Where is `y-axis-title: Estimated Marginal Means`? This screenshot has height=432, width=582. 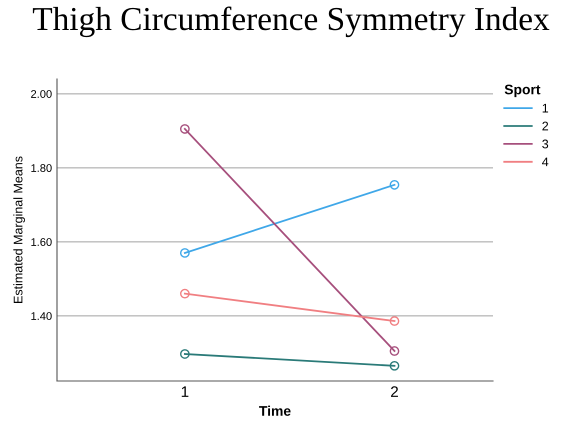 y-axis-title: Estimated Marginal Means is located at coordinates (19, 229).